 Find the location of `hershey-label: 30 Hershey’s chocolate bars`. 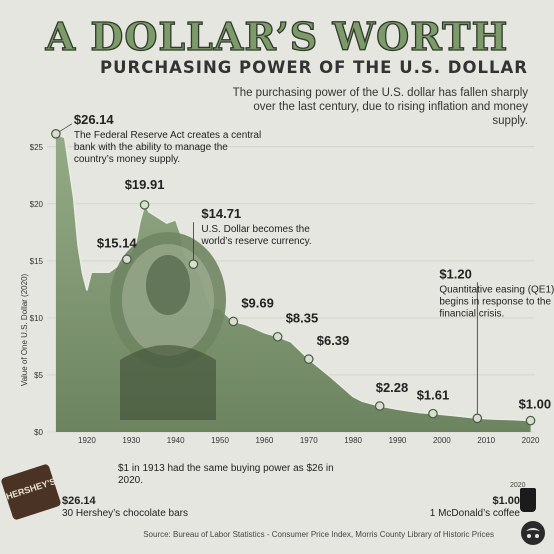

hershey-label: 30 Hershey’s chocolate bars is located at coordinates (125, 513).